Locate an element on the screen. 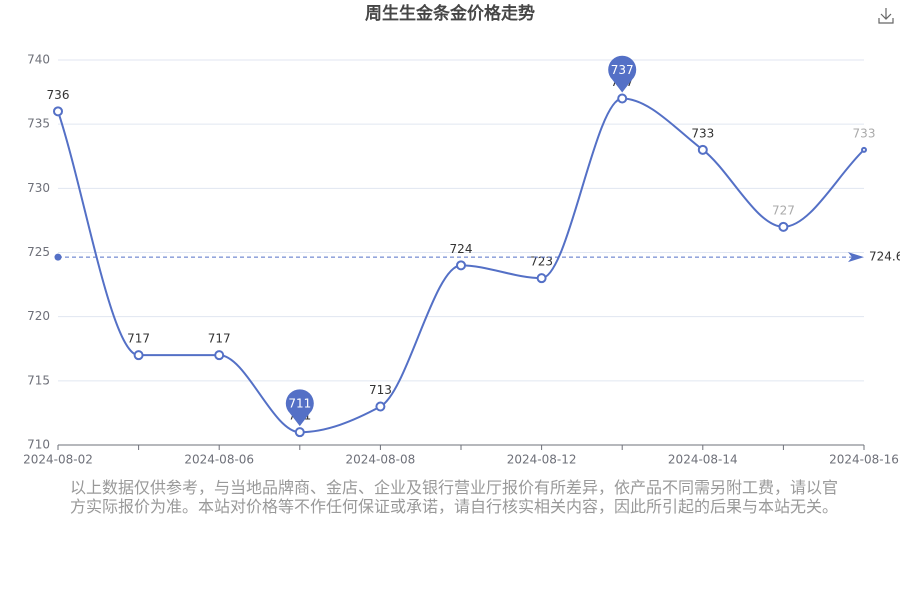 The width and height of the screenshot is (900, 600). x-tick-label: 2024-08-16 is located at coordinates (864, 460).